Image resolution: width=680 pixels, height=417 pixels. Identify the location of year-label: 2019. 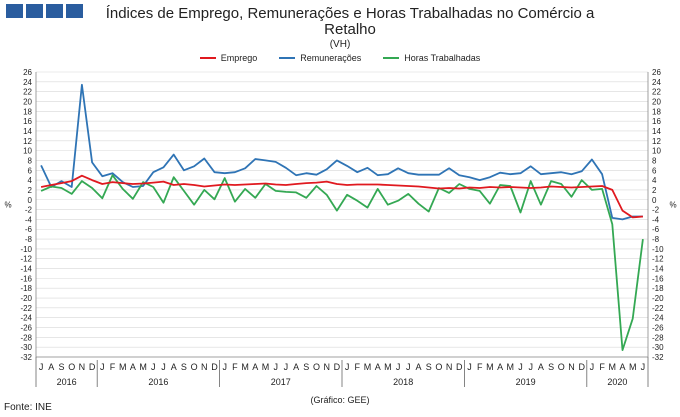
(526, 382).